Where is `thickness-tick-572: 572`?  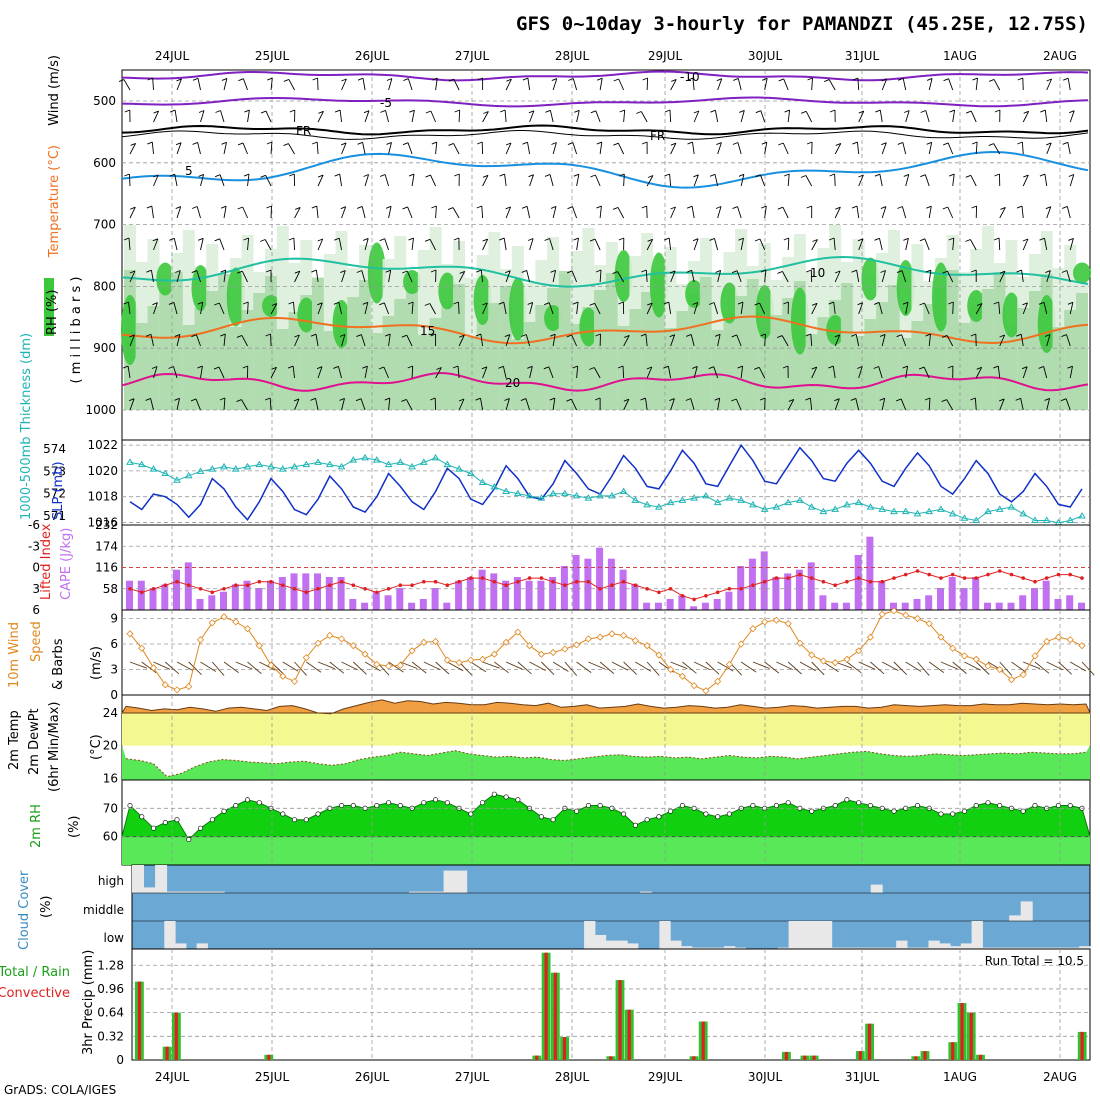
thickness-tick-572: 572 is located at coordinates (54, 494).